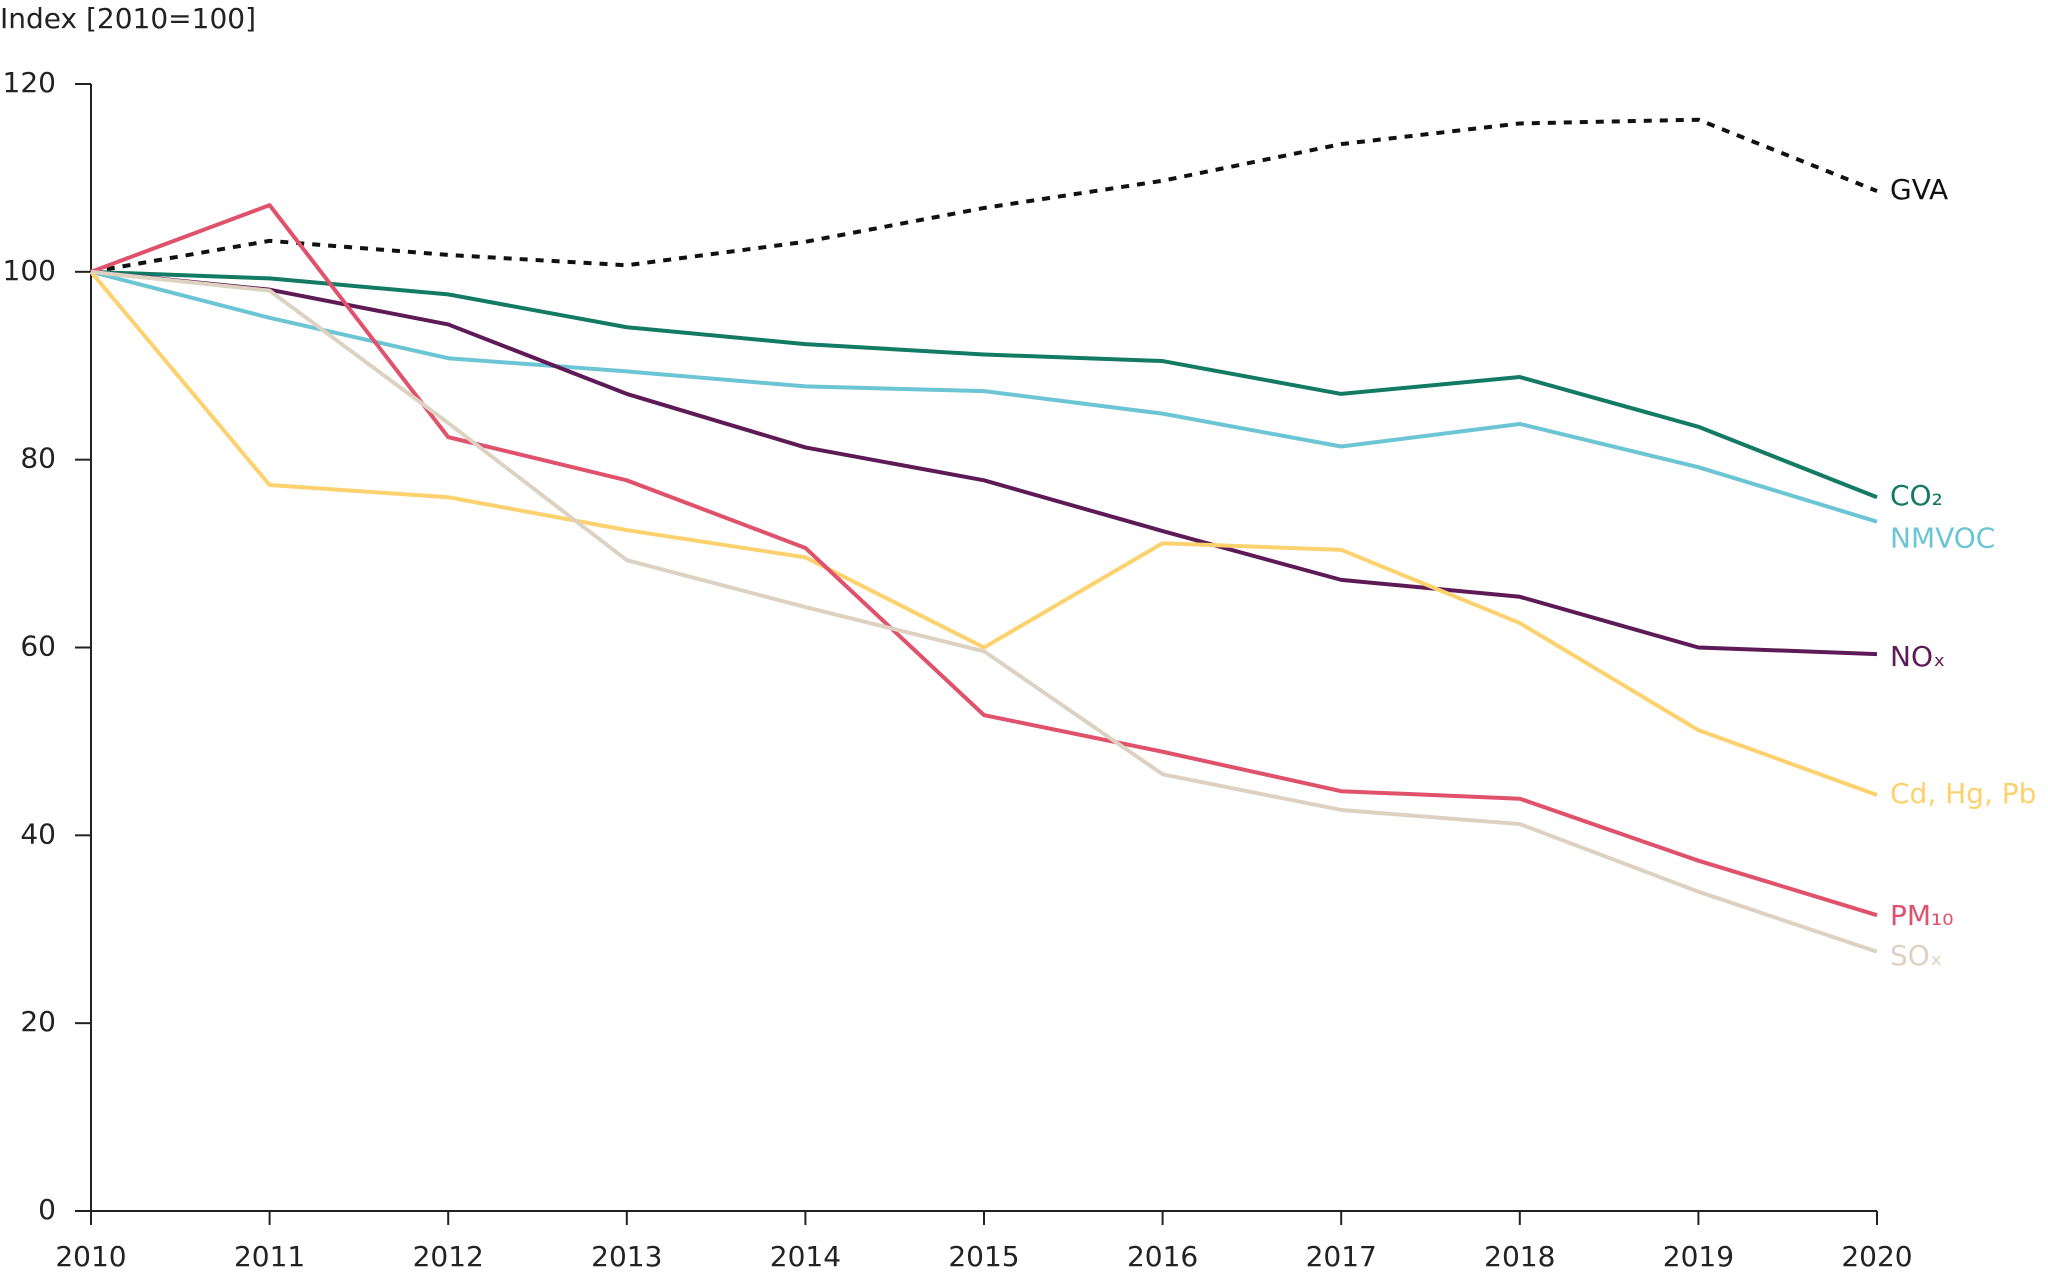 The width and height of the screenshot is (2048, 1280). I want to click on x-tick-label: 2015, so click(983, 1256).